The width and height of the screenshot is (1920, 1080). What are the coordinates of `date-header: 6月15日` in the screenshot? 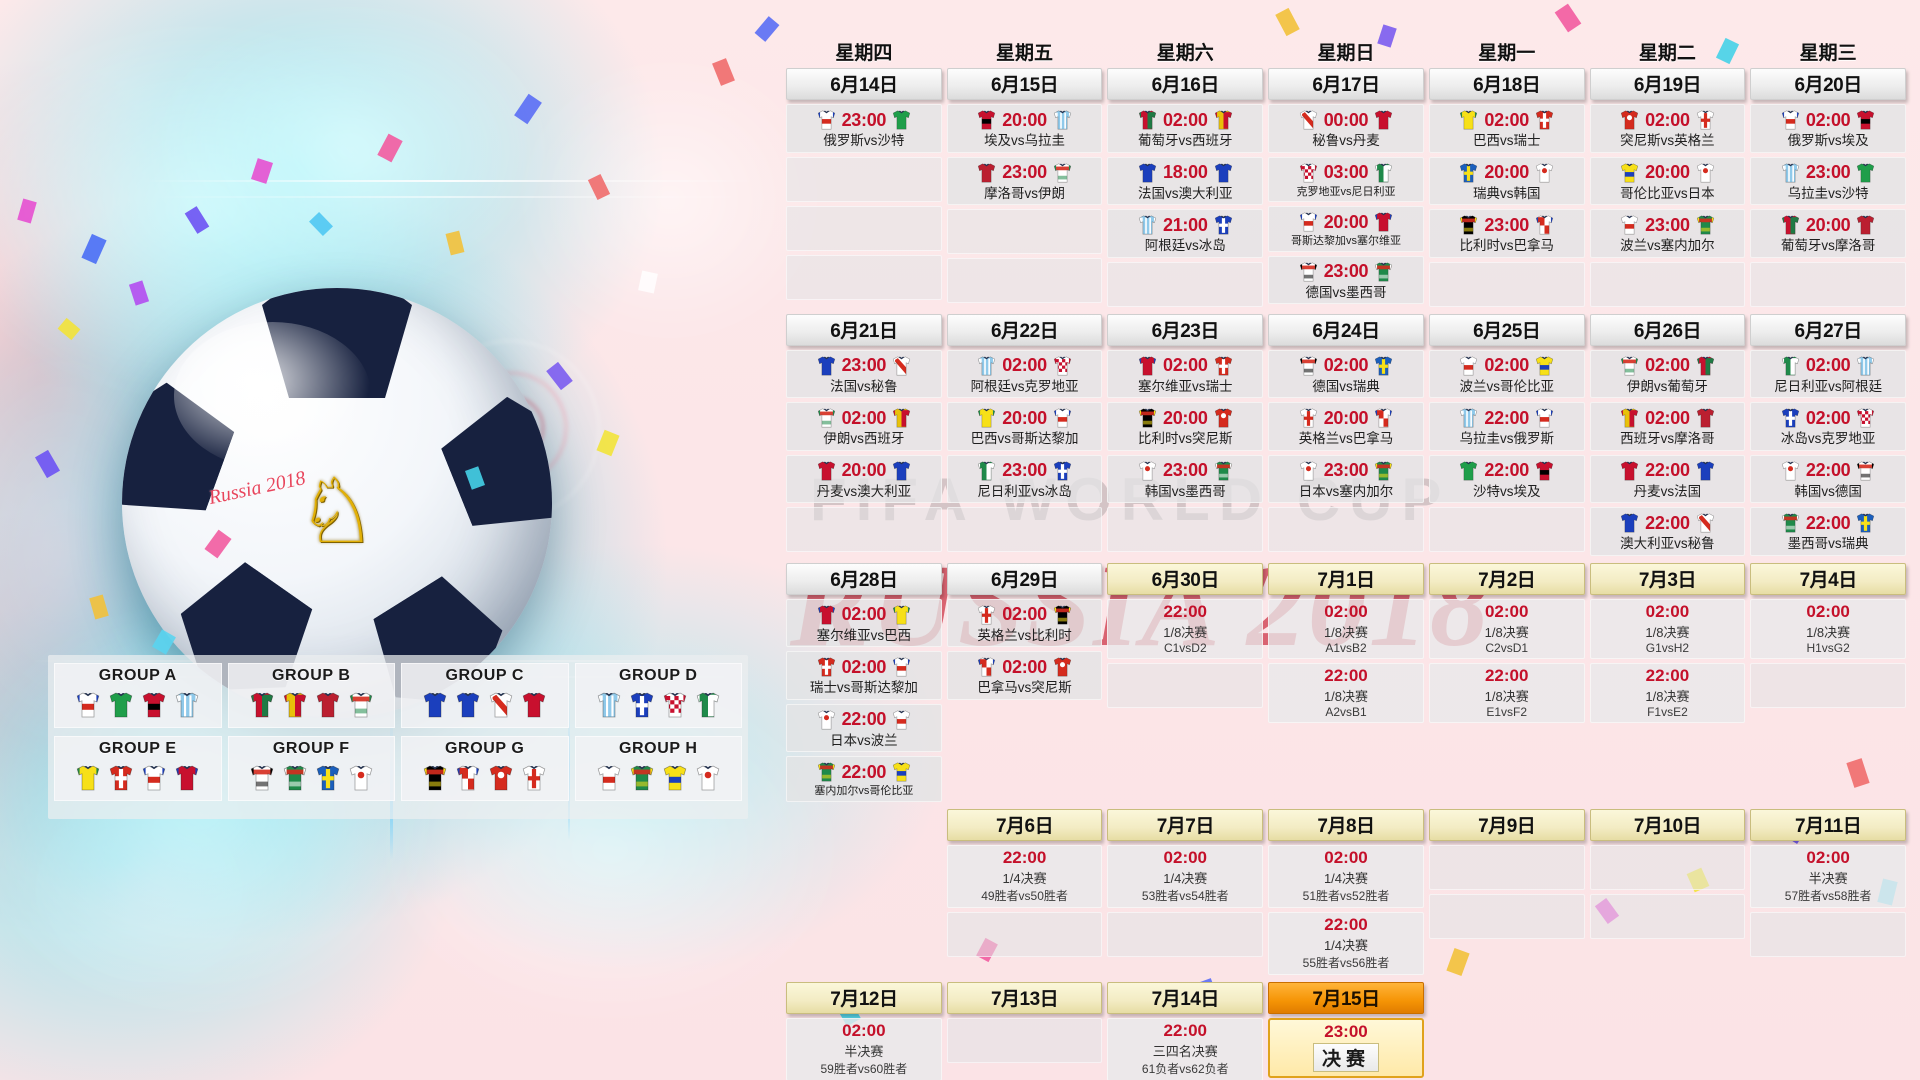 It's located at (1024, 84).